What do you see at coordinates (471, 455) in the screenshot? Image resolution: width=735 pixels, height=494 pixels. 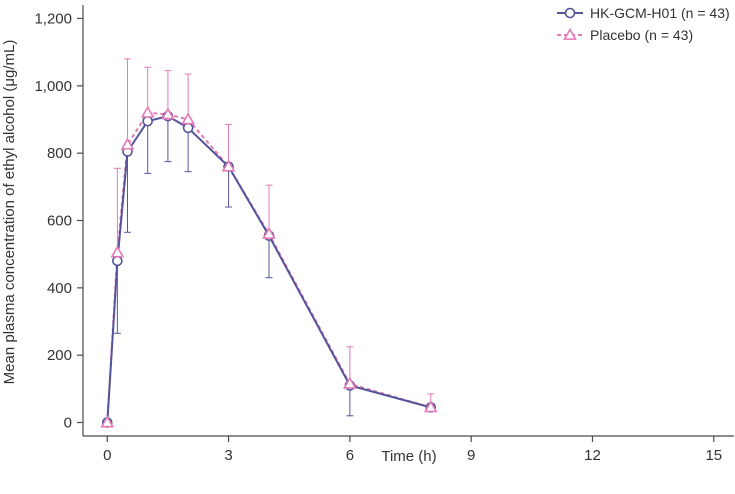 I see `x-tick-label: 9` at bounding box center [471, 455].